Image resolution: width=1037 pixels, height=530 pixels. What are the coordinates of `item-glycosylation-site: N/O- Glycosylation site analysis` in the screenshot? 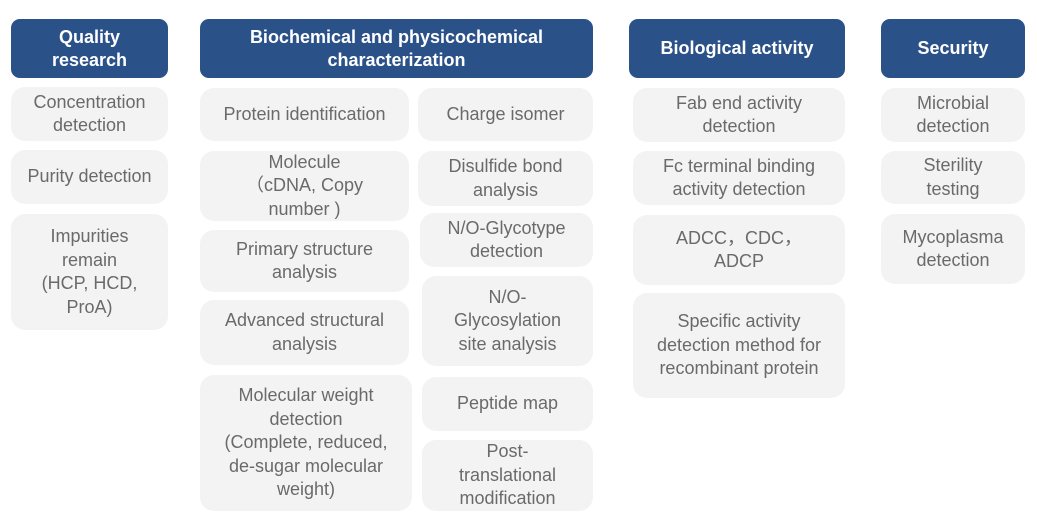 It's located at (507, 321).